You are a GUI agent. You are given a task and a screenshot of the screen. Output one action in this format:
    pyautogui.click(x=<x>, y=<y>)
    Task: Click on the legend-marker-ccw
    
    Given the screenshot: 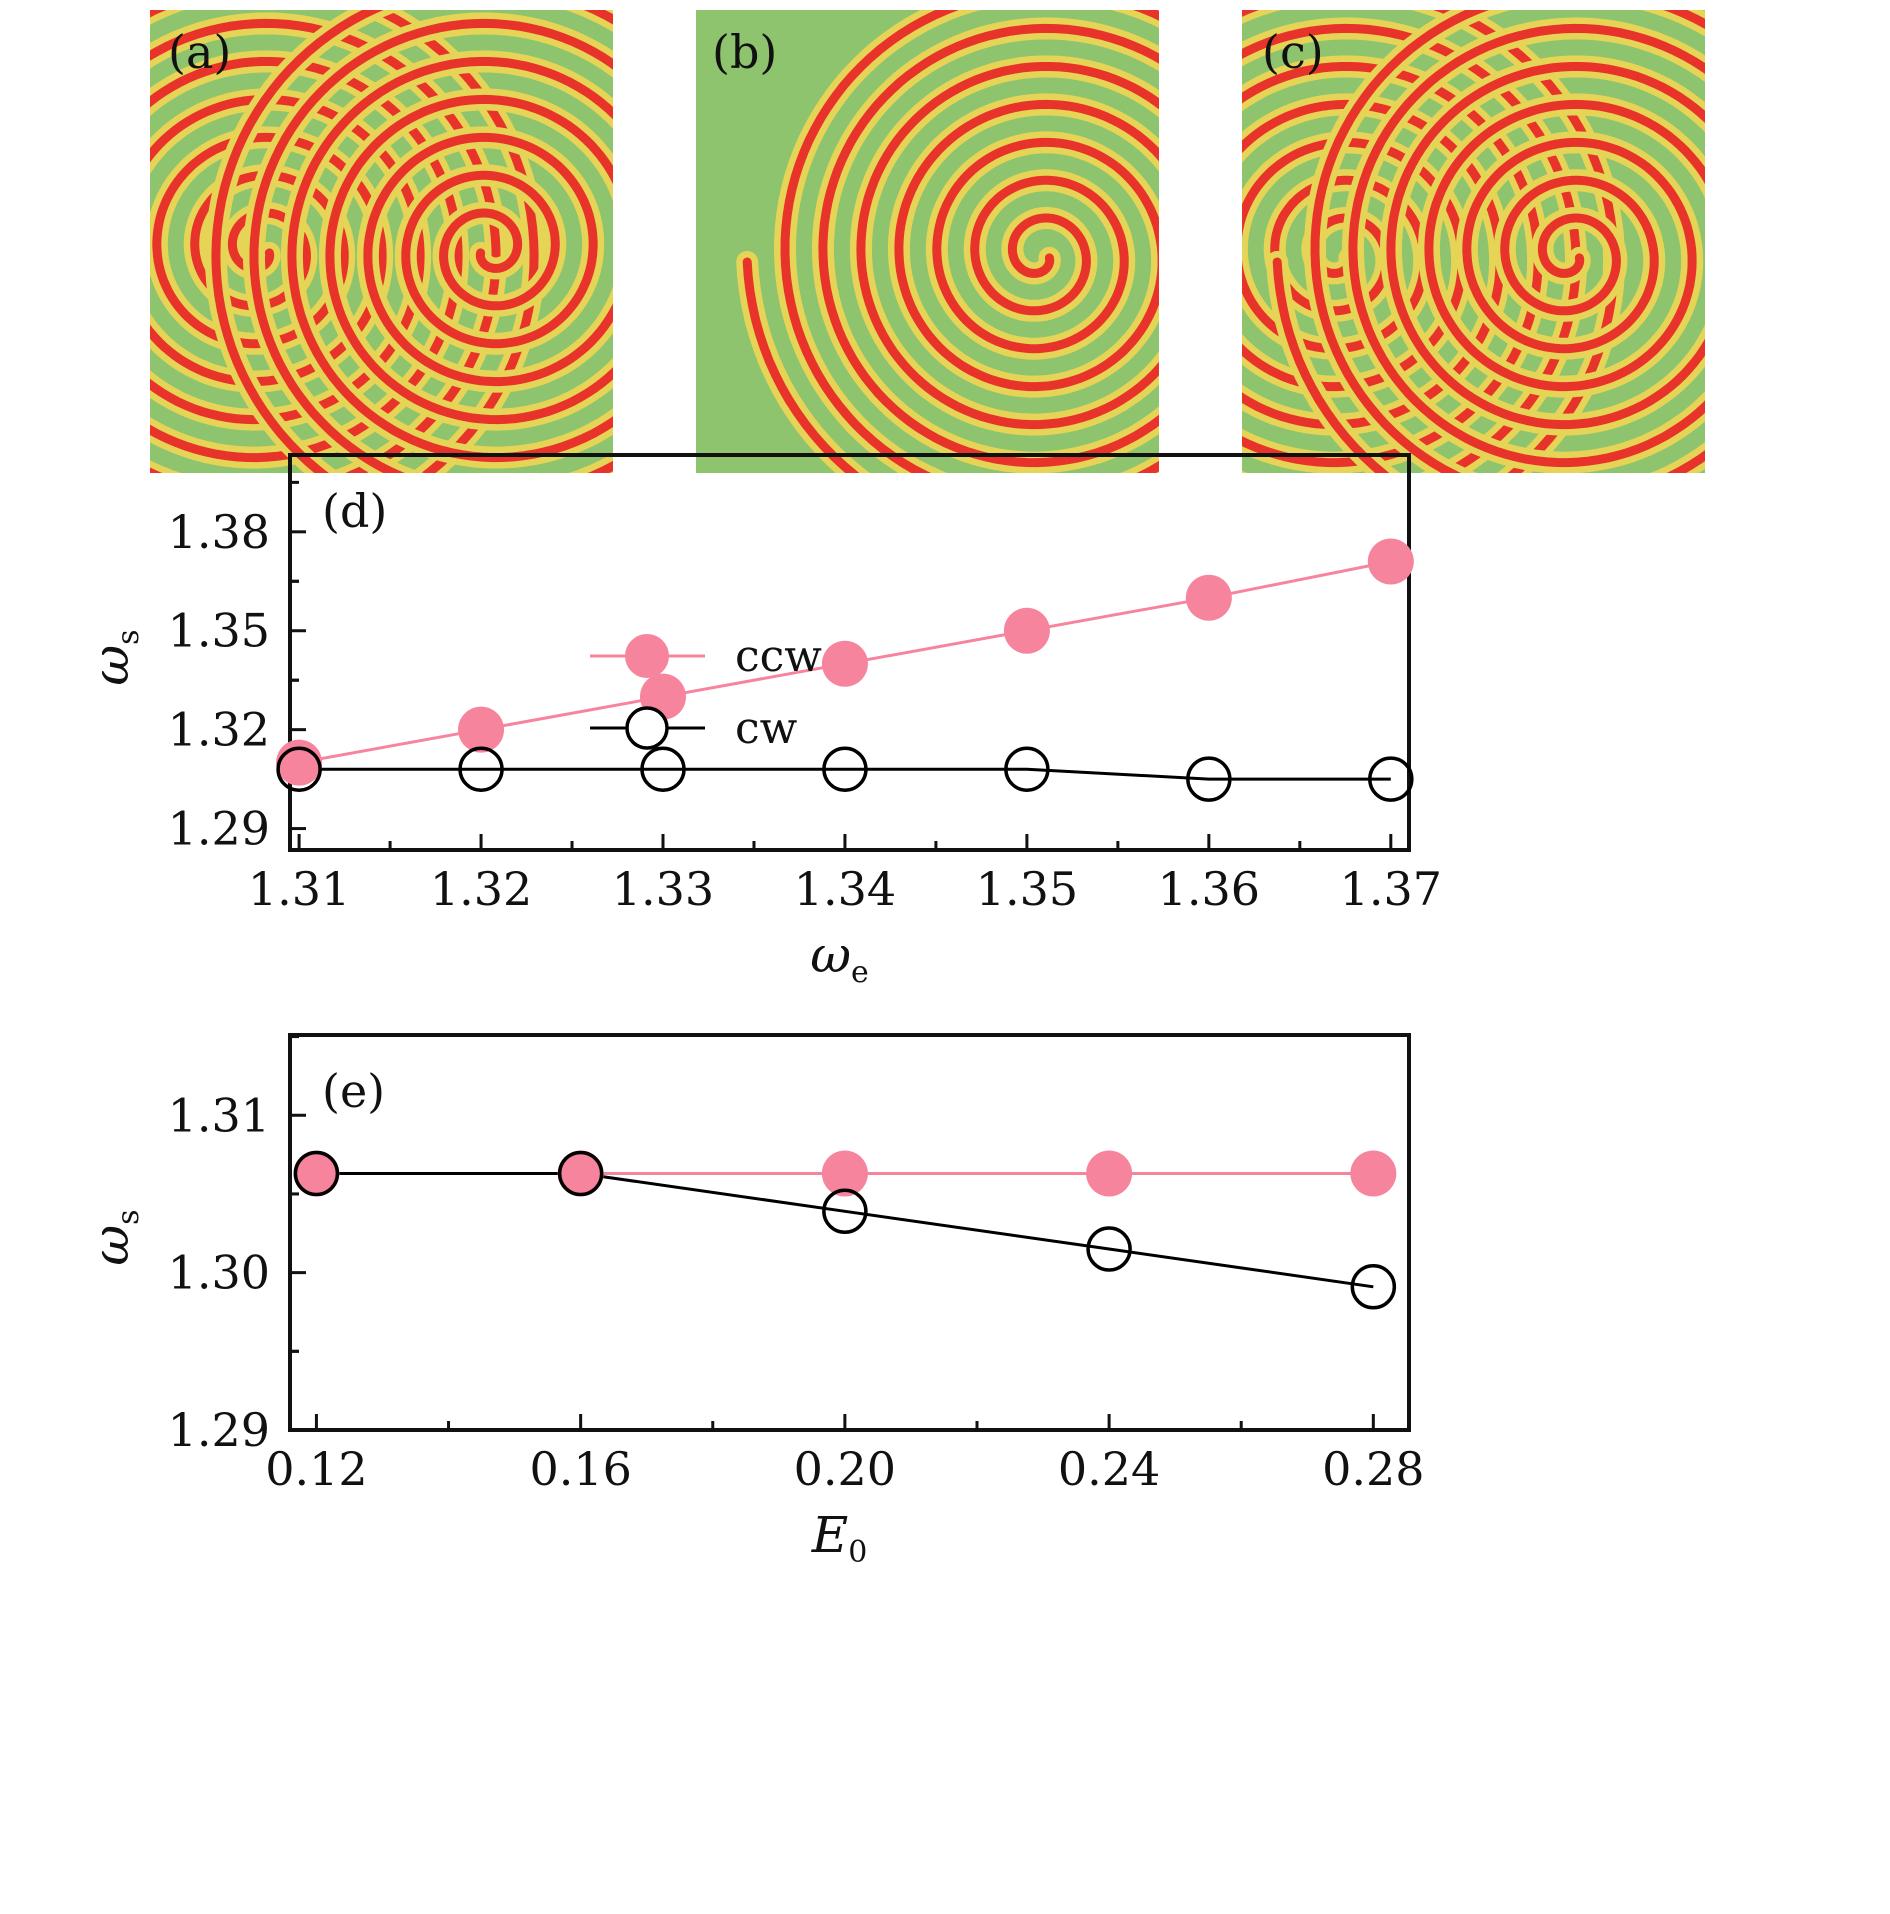 What is the action you would take?
    pyautogui.click(x=647, y=656)
    